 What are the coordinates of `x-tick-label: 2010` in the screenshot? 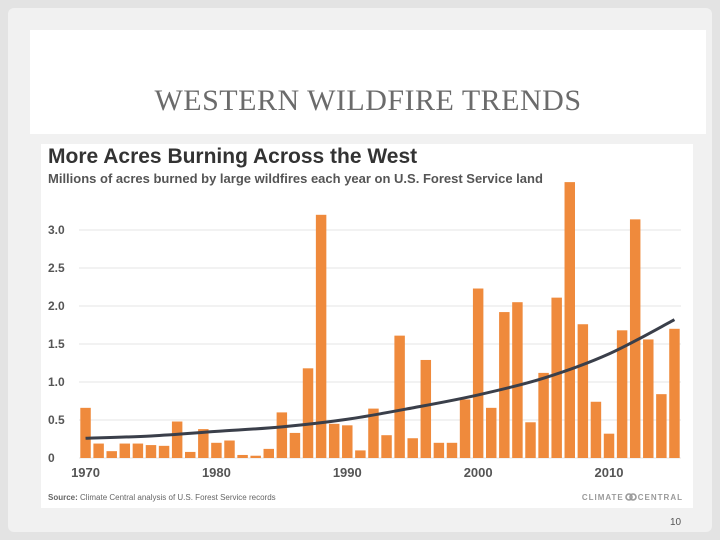 It's located at (609, 472).